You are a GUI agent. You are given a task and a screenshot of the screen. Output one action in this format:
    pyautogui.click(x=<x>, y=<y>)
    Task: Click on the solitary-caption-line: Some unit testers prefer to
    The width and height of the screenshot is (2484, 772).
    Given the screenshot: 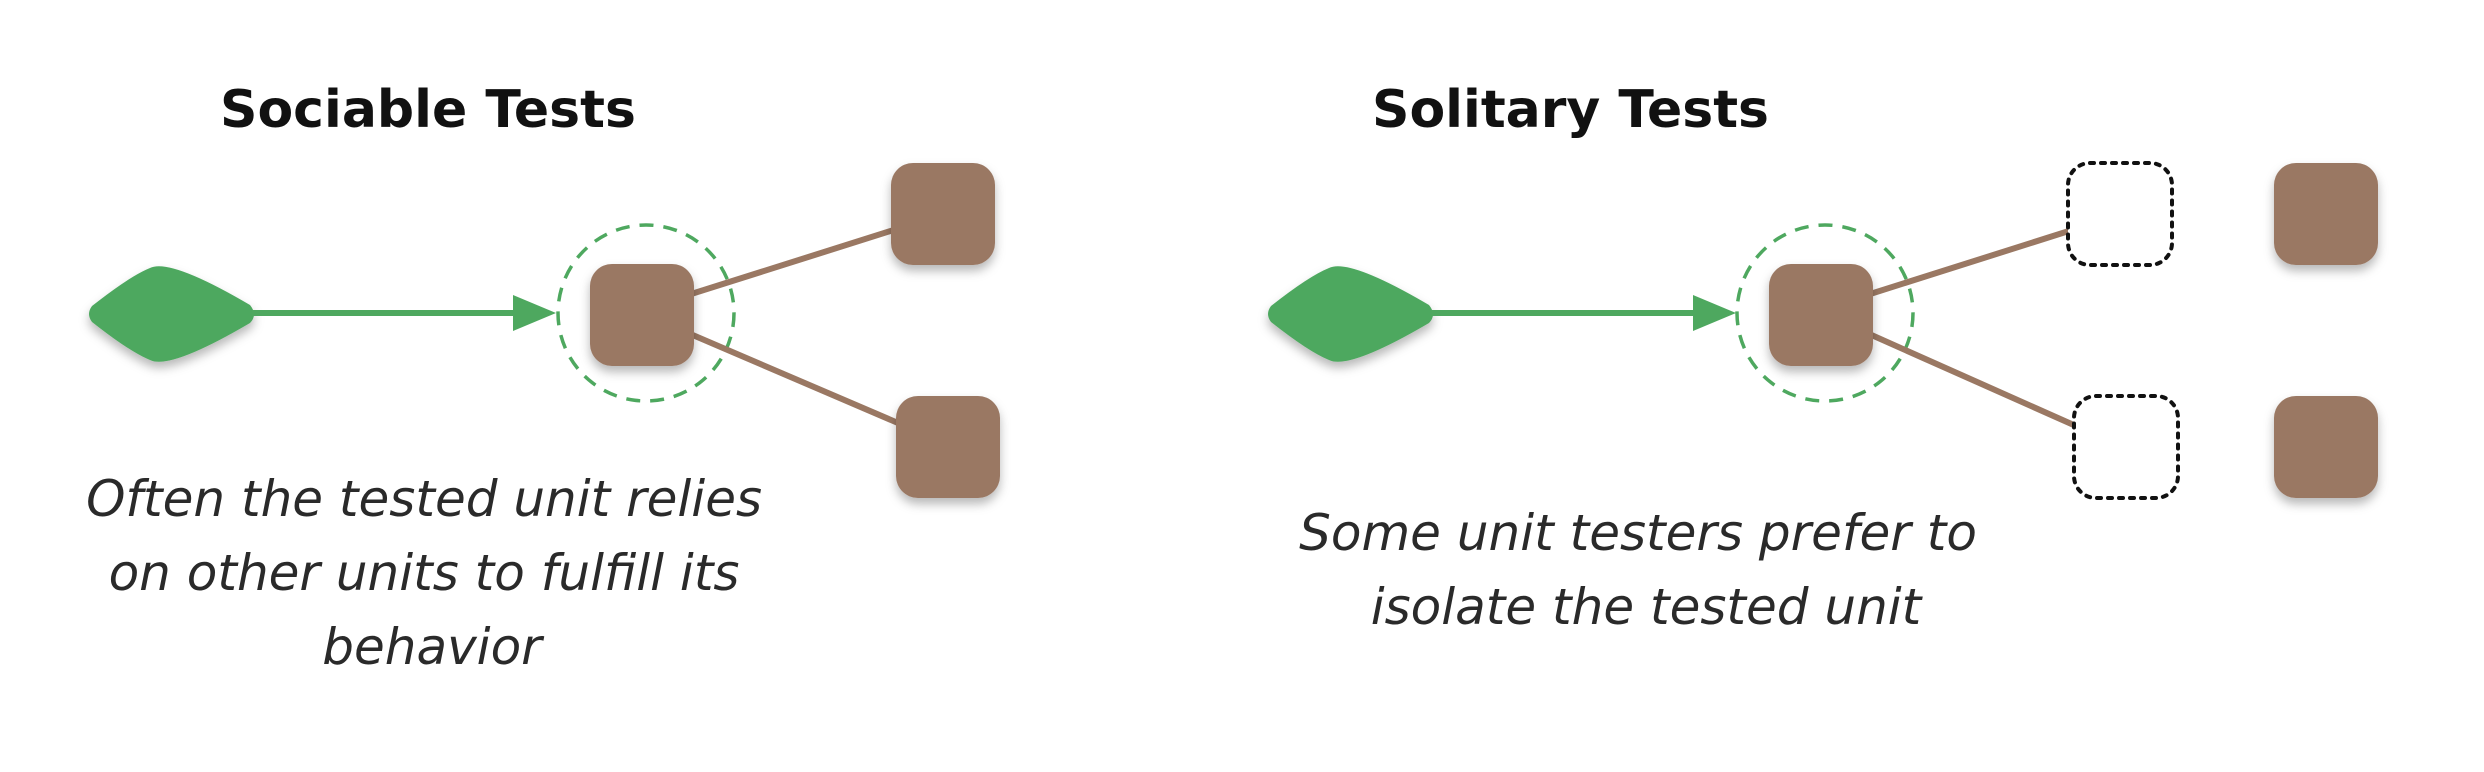 What is the action you would take?
    pyautogui.click(x=1638, y=533)
    